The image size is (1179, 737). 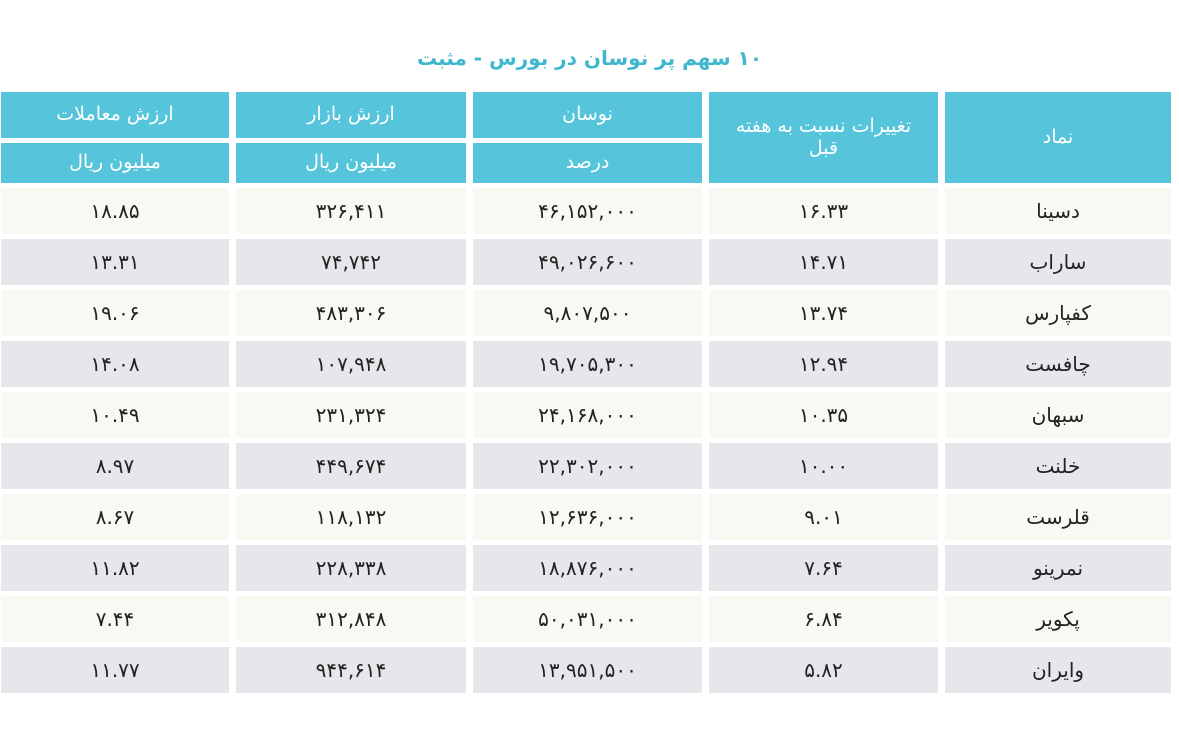 What do you see at coordinates (587, 466) in the screenshot?
I see `cell-market-value: ۲۲,۳۰۲,۰۰۰` at bounding box center [587, 466].